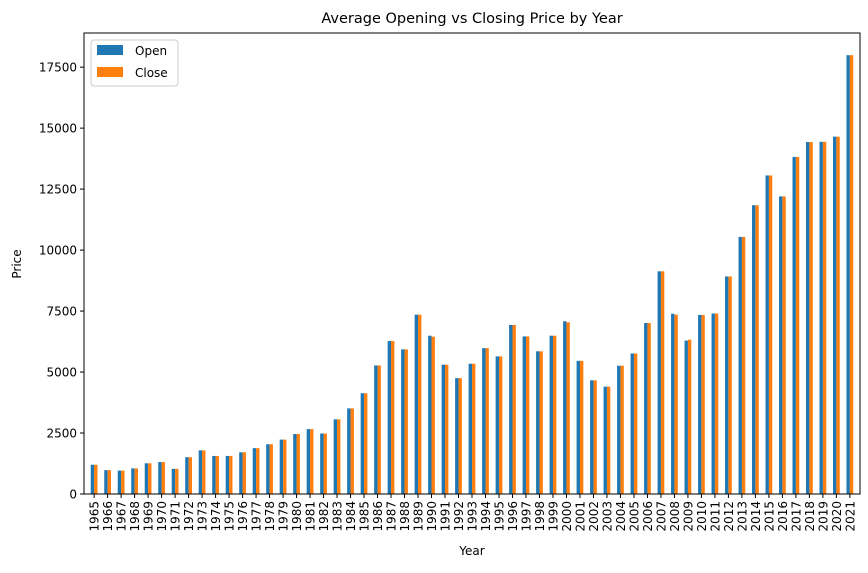 This screenshot has width=868, height=573. What do you see at coordinates (151, 73) in the screenshot?
I see `legend-label-close: Close` at bounding box center [151, 73].